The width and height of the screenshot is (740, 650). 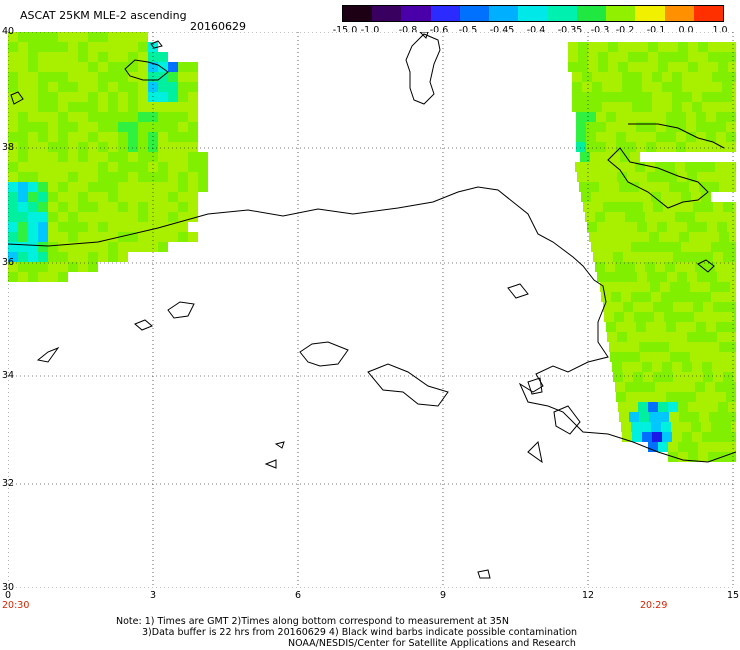 What do you see at coordinates (625, 30) in the screenshot?
I see `colorbar-label: -0.2` at bounding box center [625, 30].